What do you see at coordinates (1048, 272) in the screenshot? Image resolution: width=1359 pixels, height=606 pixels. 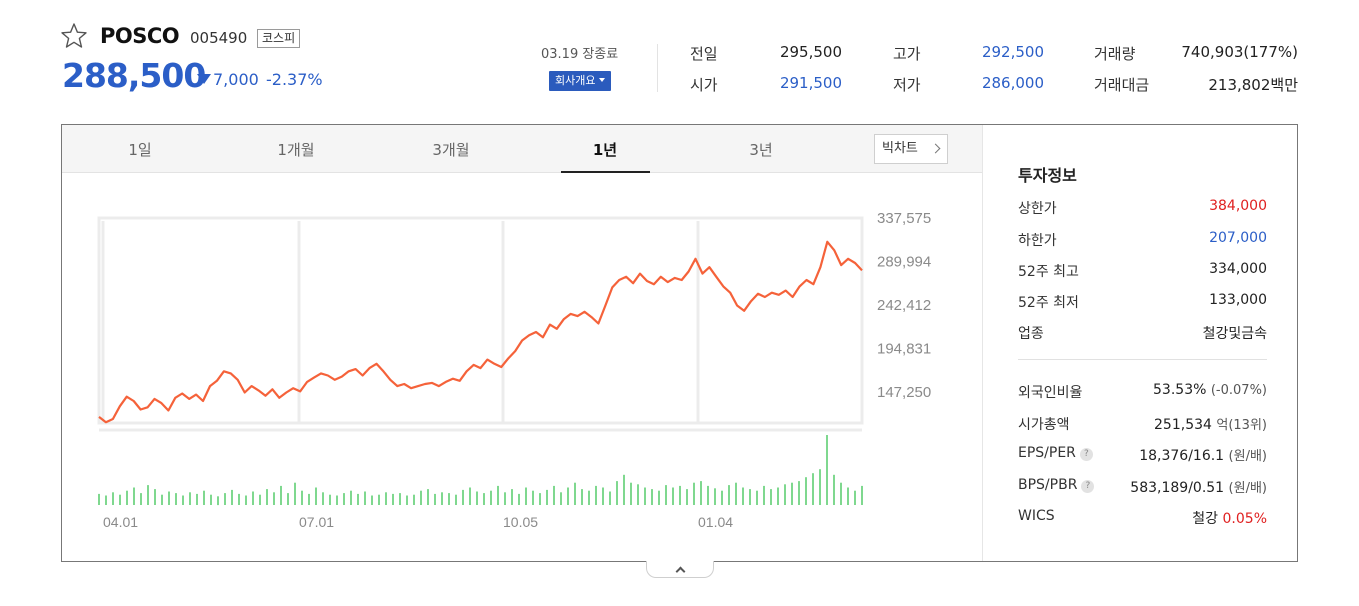 I see `high52-label: 52주 최고` at bounding box center [1048, 272].